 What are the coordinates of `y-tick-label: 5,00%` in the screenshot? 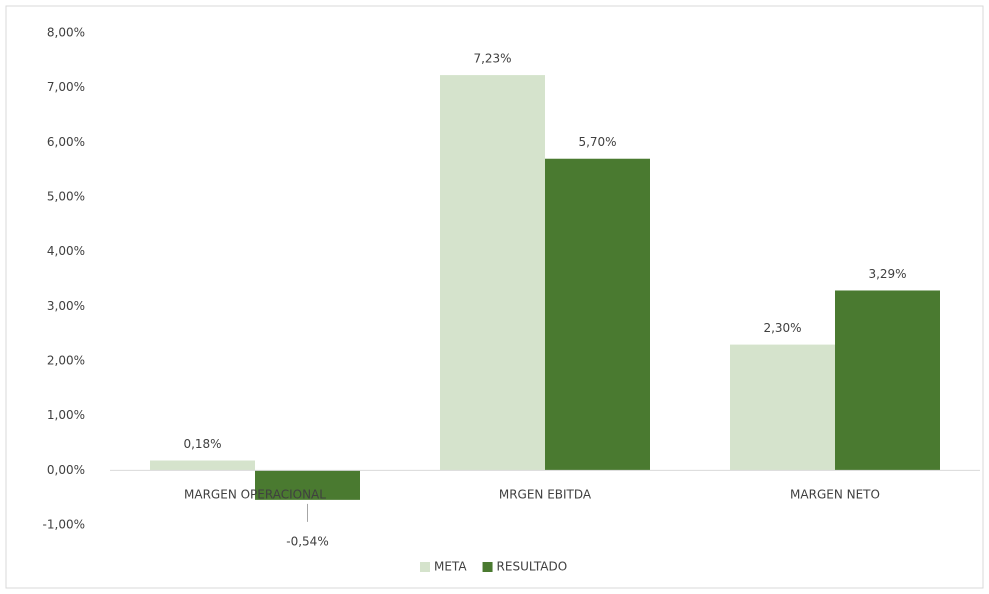 It's located at (66, 197).